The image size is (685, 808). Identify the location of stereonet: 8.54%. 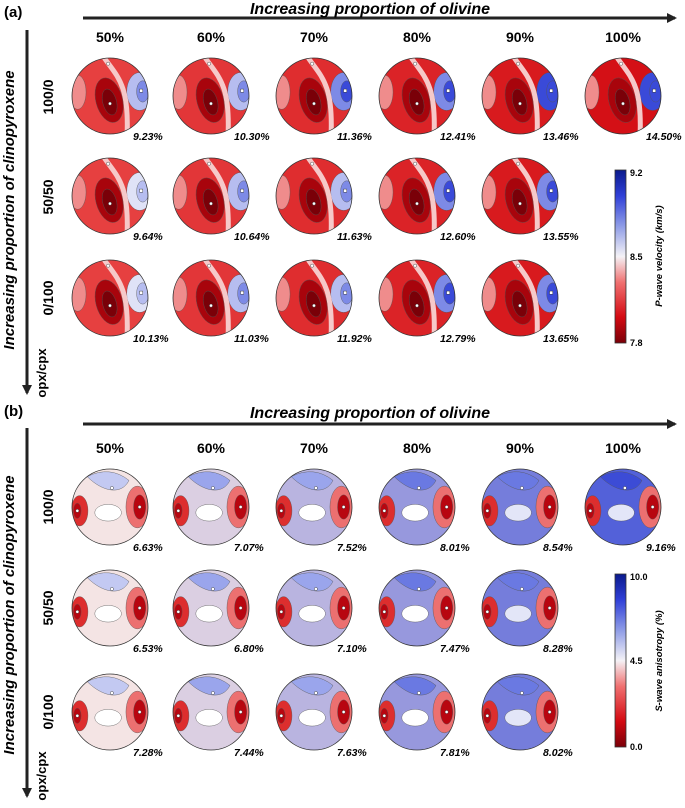
(527, 511).